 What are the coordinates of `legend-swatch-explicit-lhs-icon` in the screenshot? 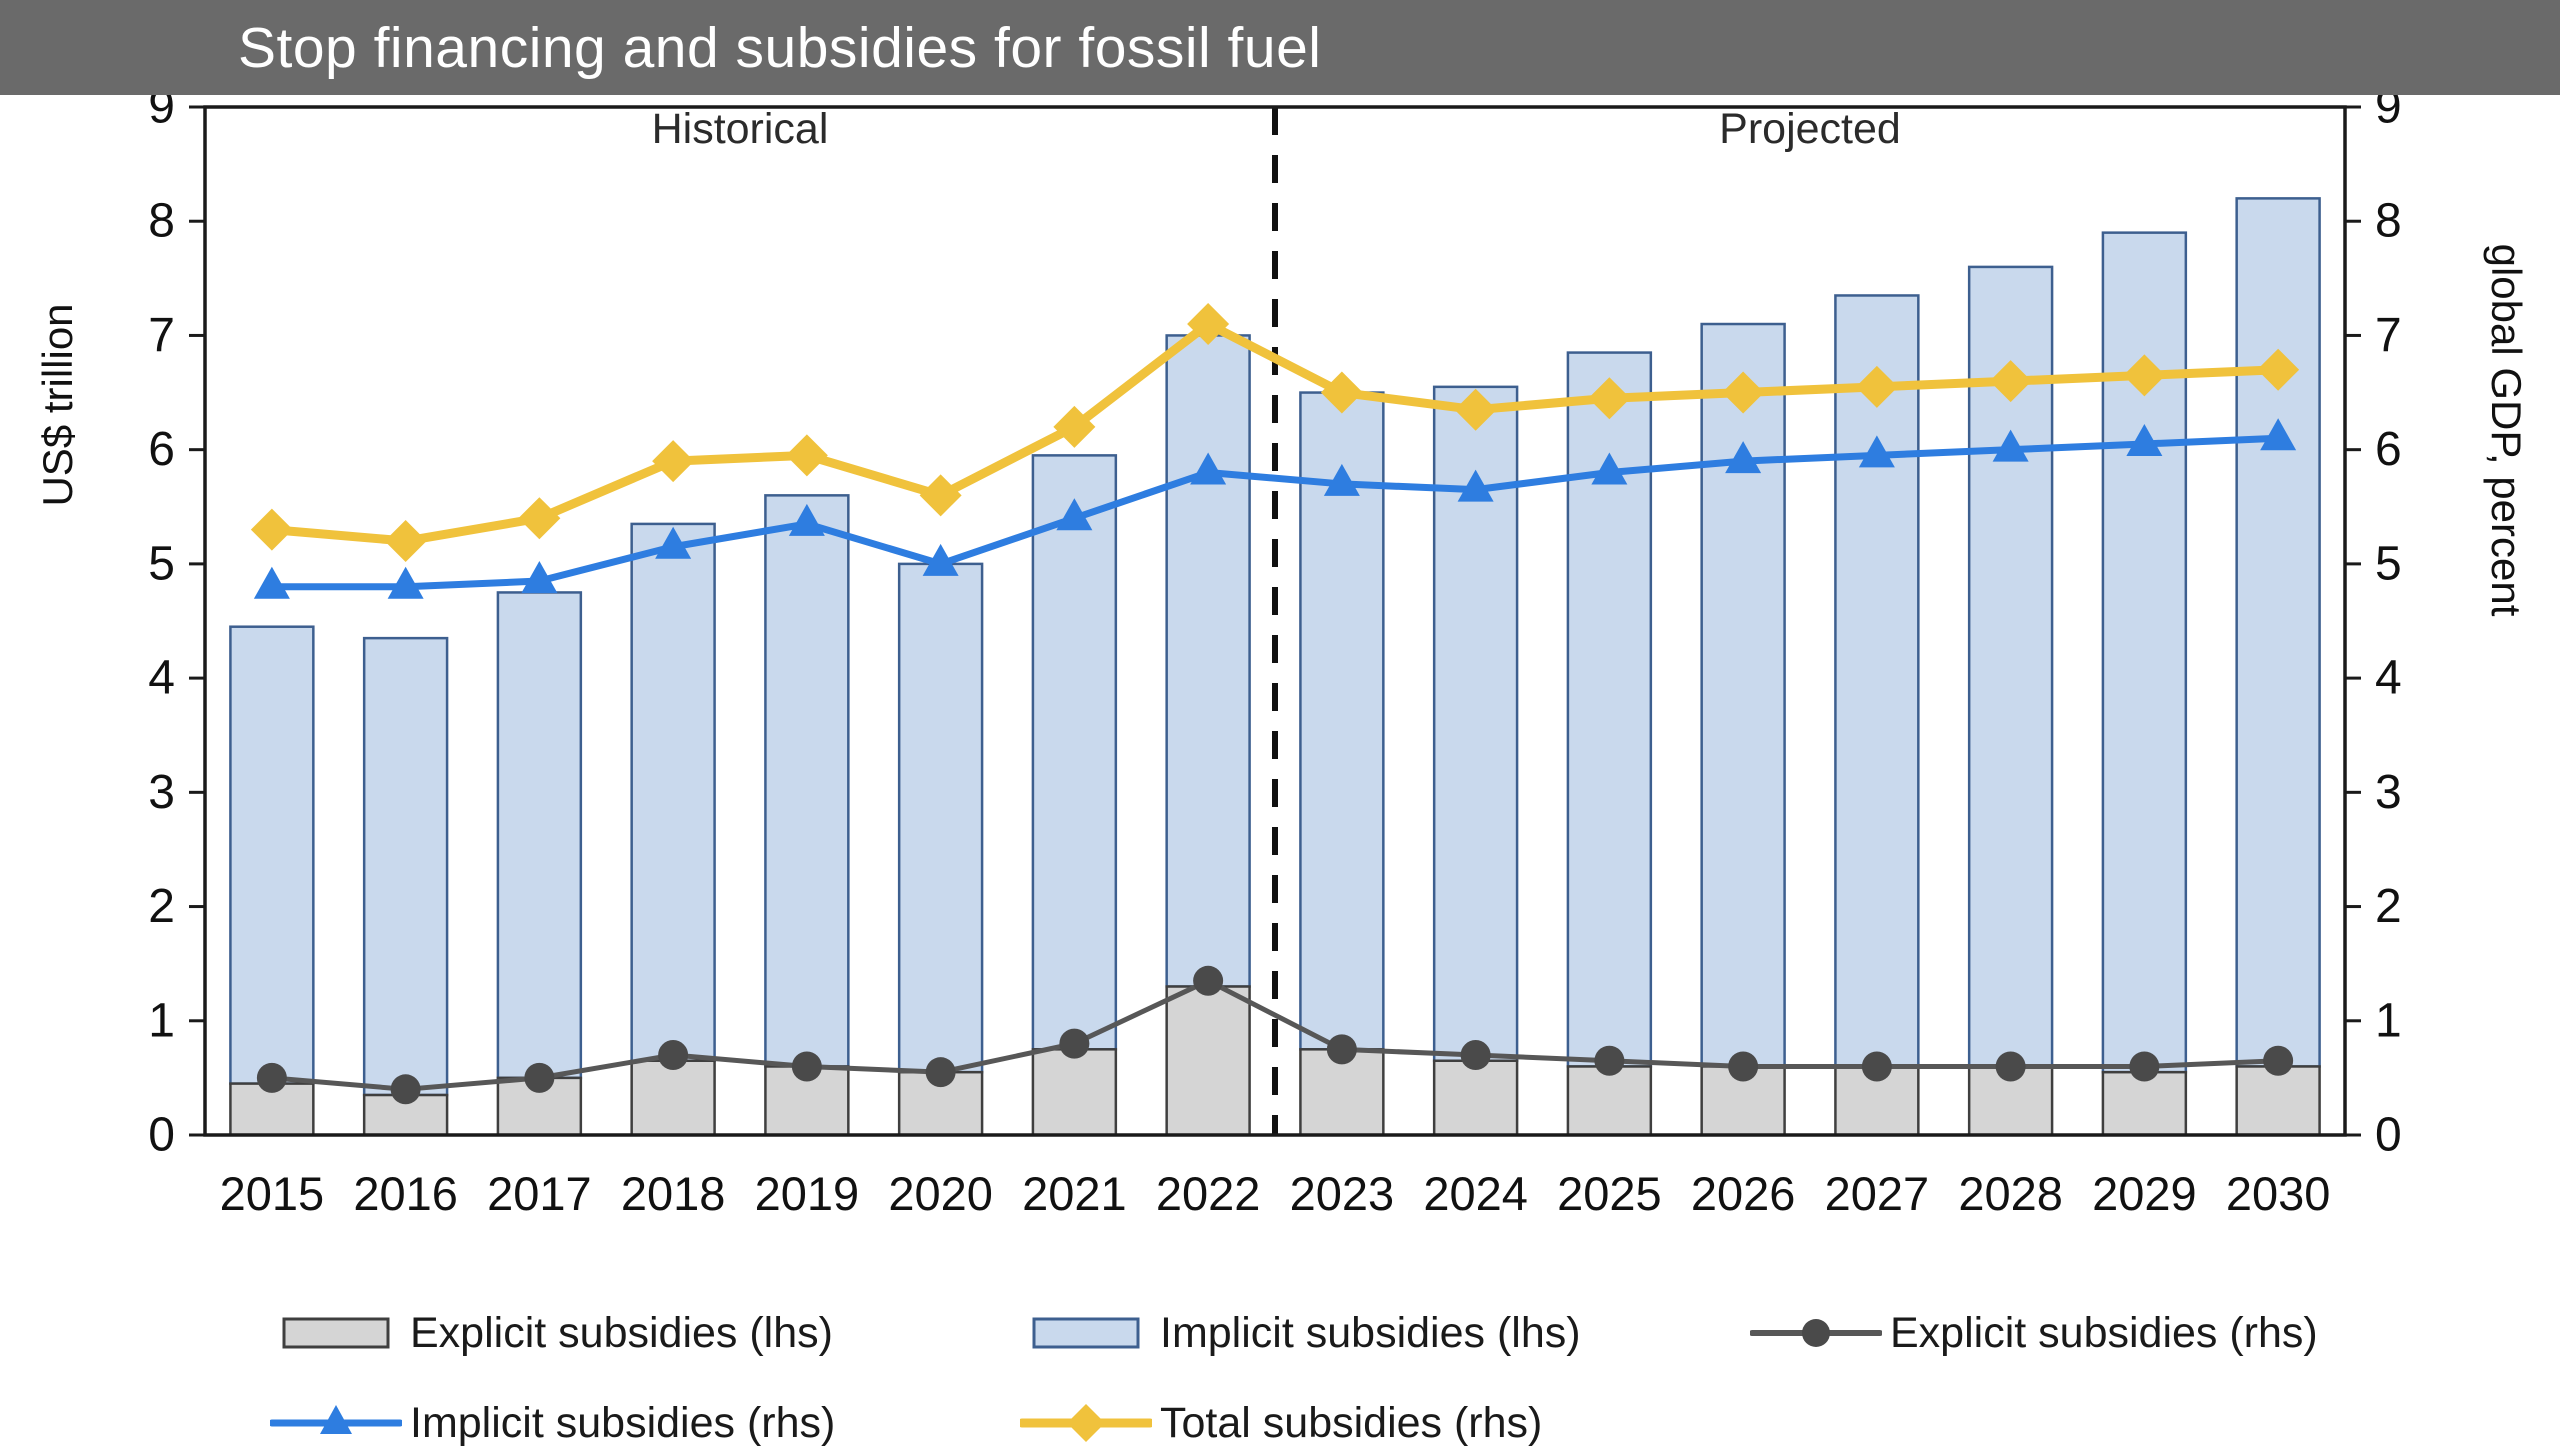 It's located at (336, 1333).